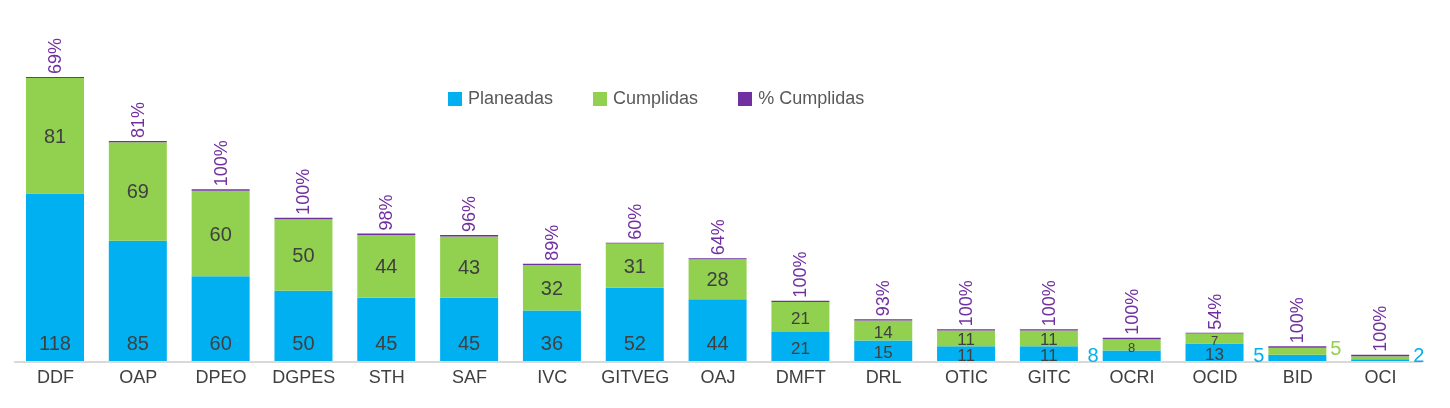 This screenshot has height=408, width=1450. I want to click on x-tick-label: GITVEG, so click(635, 376).